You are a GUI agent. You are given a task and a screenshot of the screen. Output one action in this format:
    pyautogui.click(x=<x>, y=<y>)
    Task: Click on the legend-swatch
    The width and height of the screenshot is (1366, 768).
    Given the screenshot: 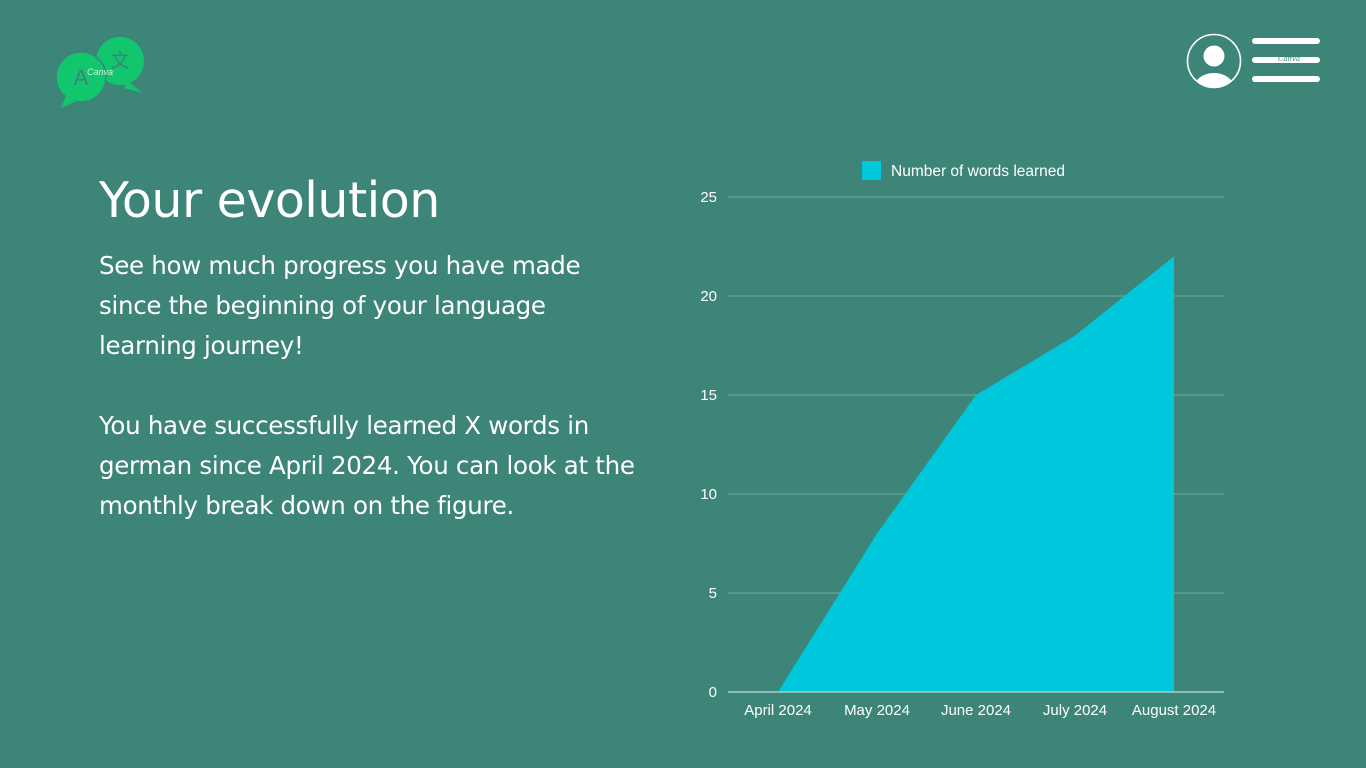 What is the action you would take?
    pyautogui.click(x=871, y=170)
    